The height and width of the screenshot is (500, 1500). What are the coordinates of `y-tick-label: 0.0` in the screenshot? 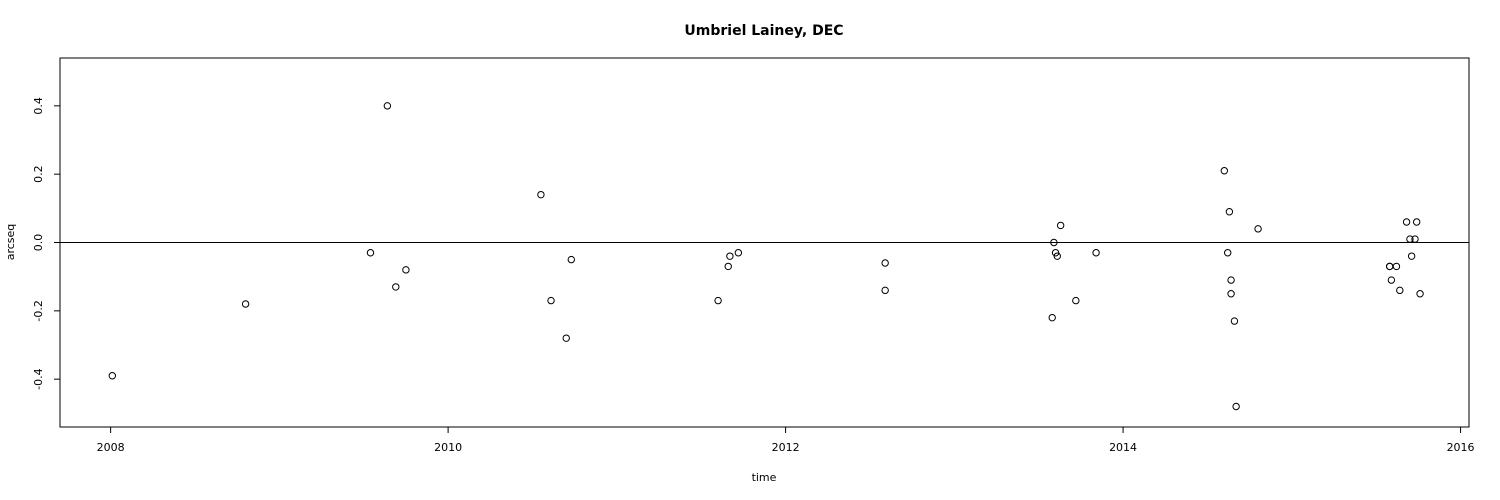 It's located at (38, 243).